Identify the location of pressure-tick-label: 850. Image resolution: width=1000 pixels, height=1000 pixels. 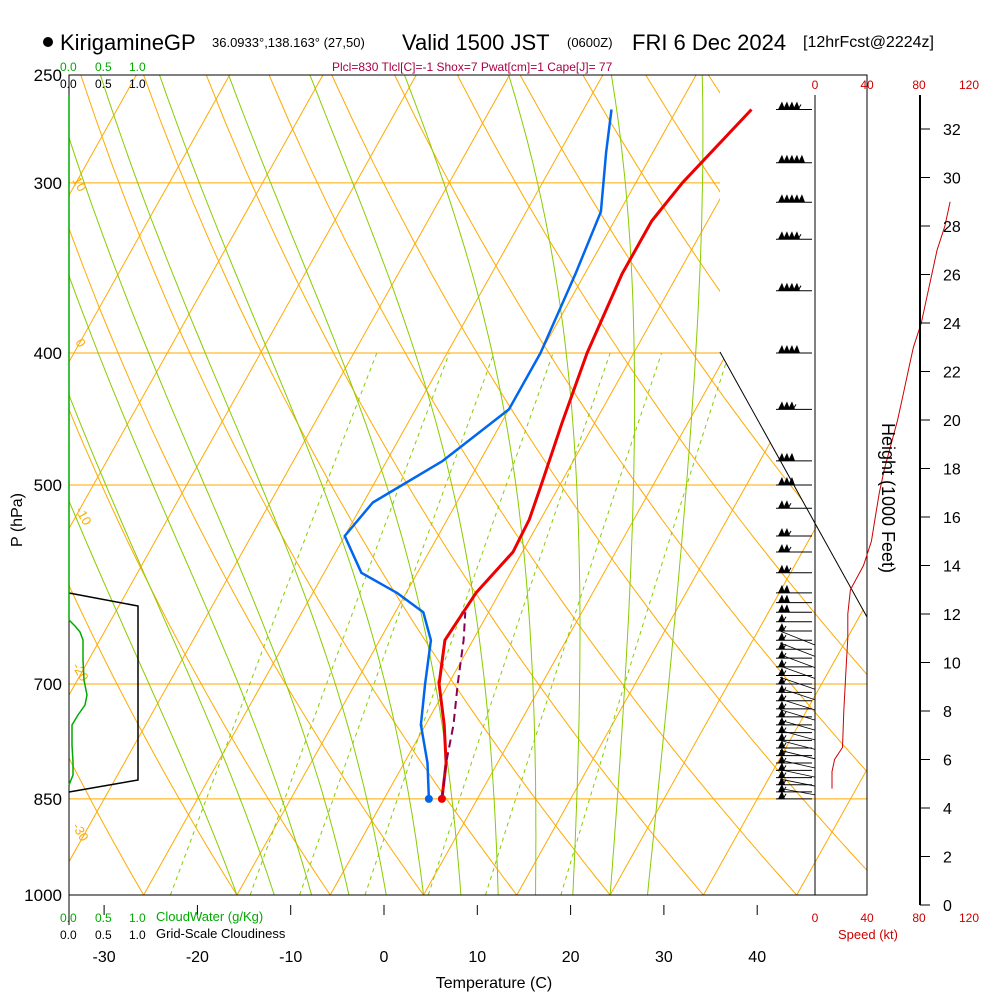
(48, 799).